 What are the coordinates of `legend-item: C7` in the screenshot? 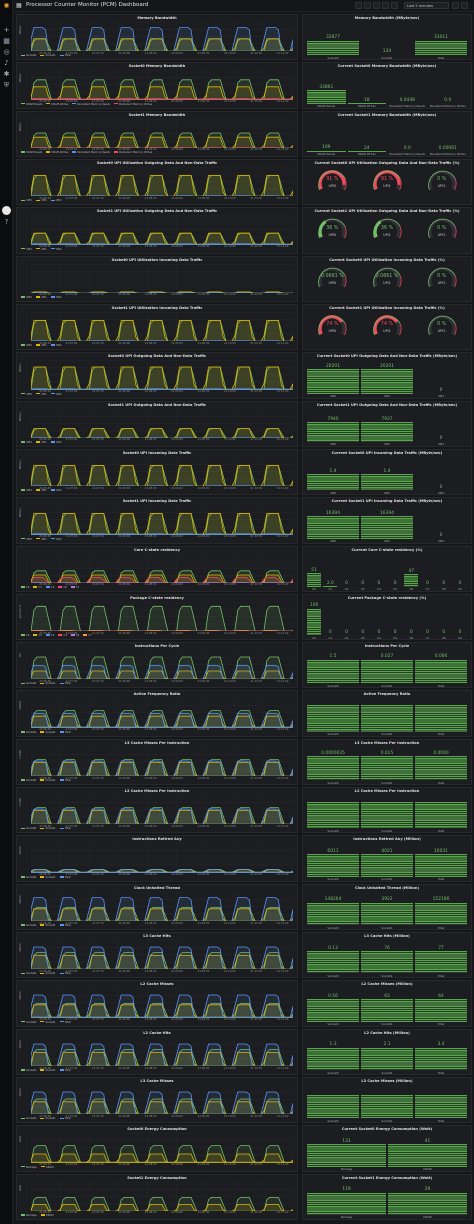 It's located at (74, 587).